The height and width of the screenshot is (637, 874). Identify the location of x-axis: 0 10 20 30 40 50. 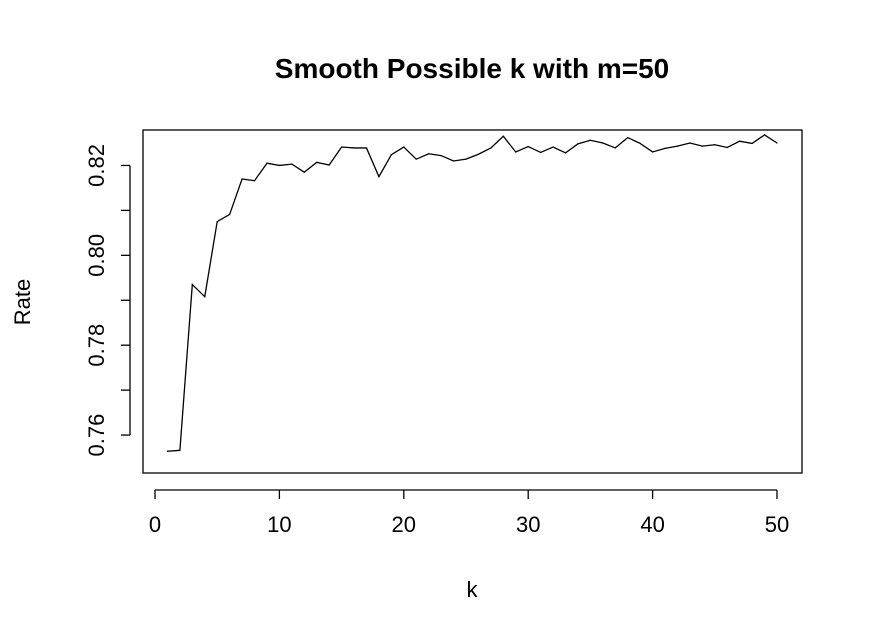
(469, 513).